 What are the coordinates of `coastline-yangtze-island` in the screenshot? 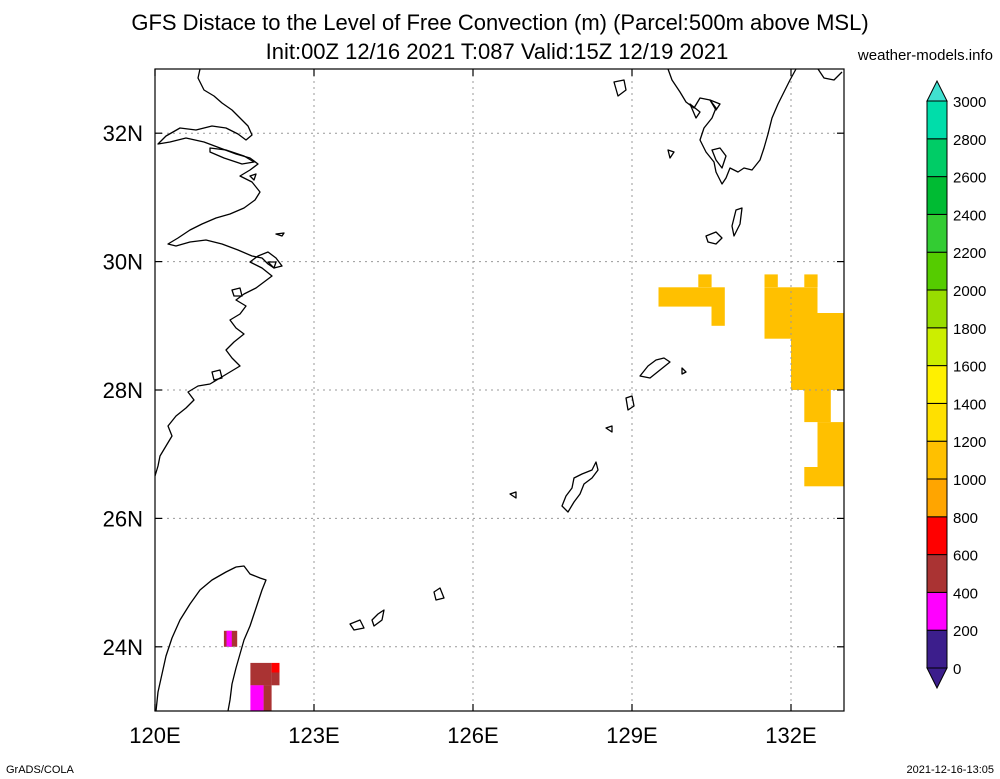 It's located at (232, 156).